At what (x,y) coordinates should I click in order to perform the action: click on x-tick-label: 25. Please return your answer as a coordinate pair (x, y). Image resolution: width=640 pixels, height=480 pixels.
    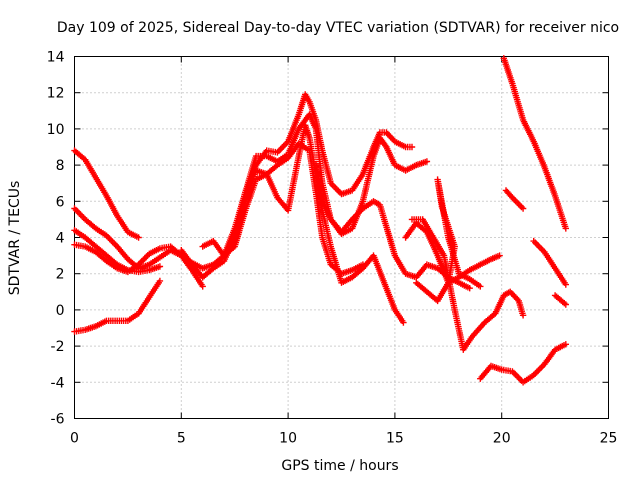
    Looking at the image, I should click on (609, 439).